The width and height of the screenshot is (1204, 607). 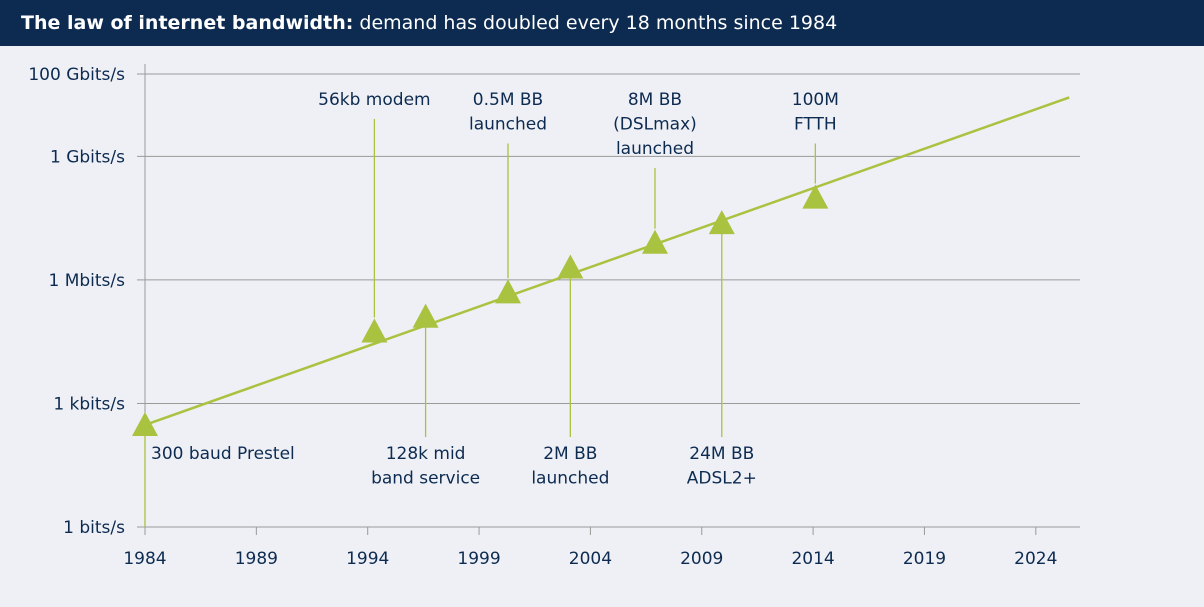 What do you see at coordinates (94, 528) in the screenshot?
I see `y-tick-label: 1 bits/s` at bounding box center [94, 528].